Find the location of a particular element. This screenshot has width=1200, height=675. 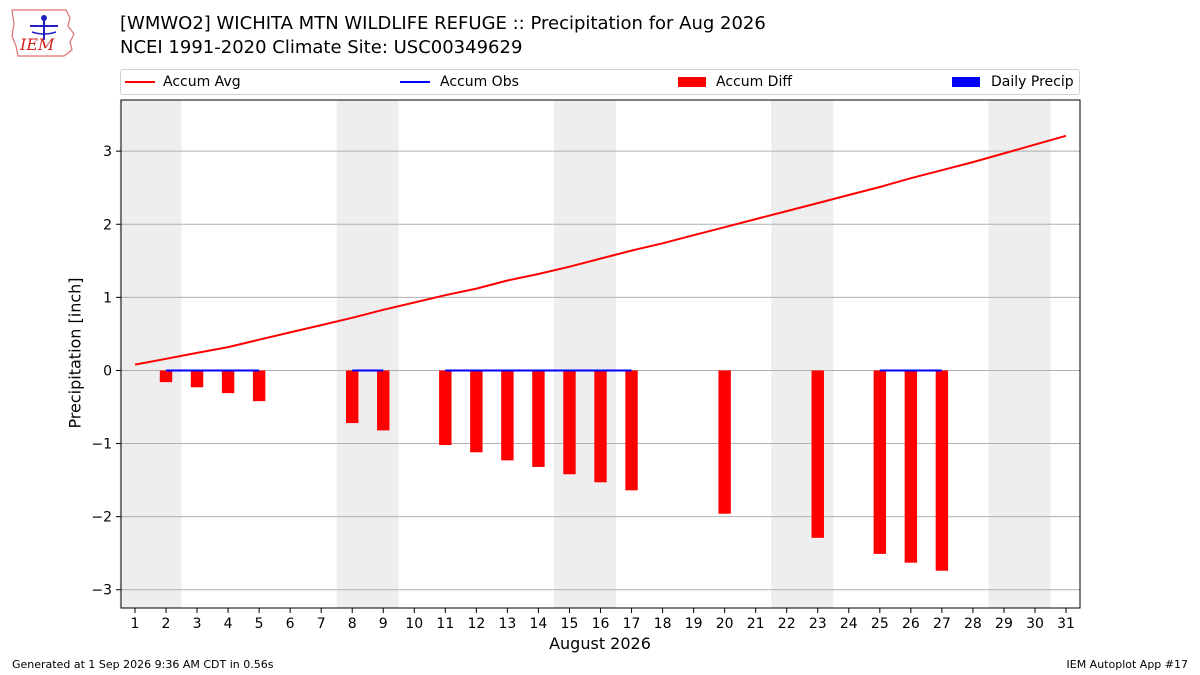

x-tick-label: 6 is located at coordinates (290, 624).